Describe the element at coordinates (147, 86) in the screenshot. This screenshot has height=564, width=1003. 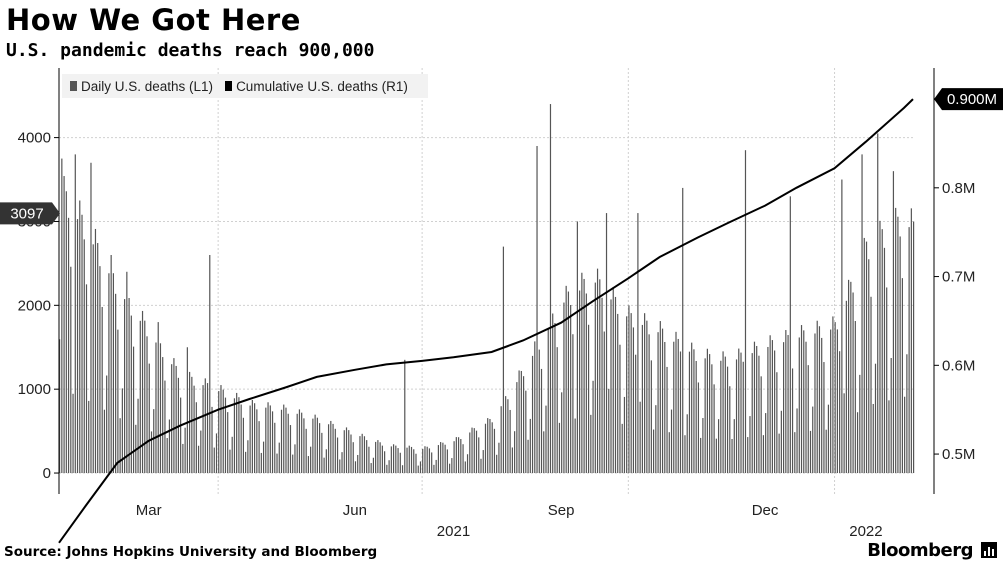
I see `legend-label-daily: Daily U.S. deaths (L1)` at that location.